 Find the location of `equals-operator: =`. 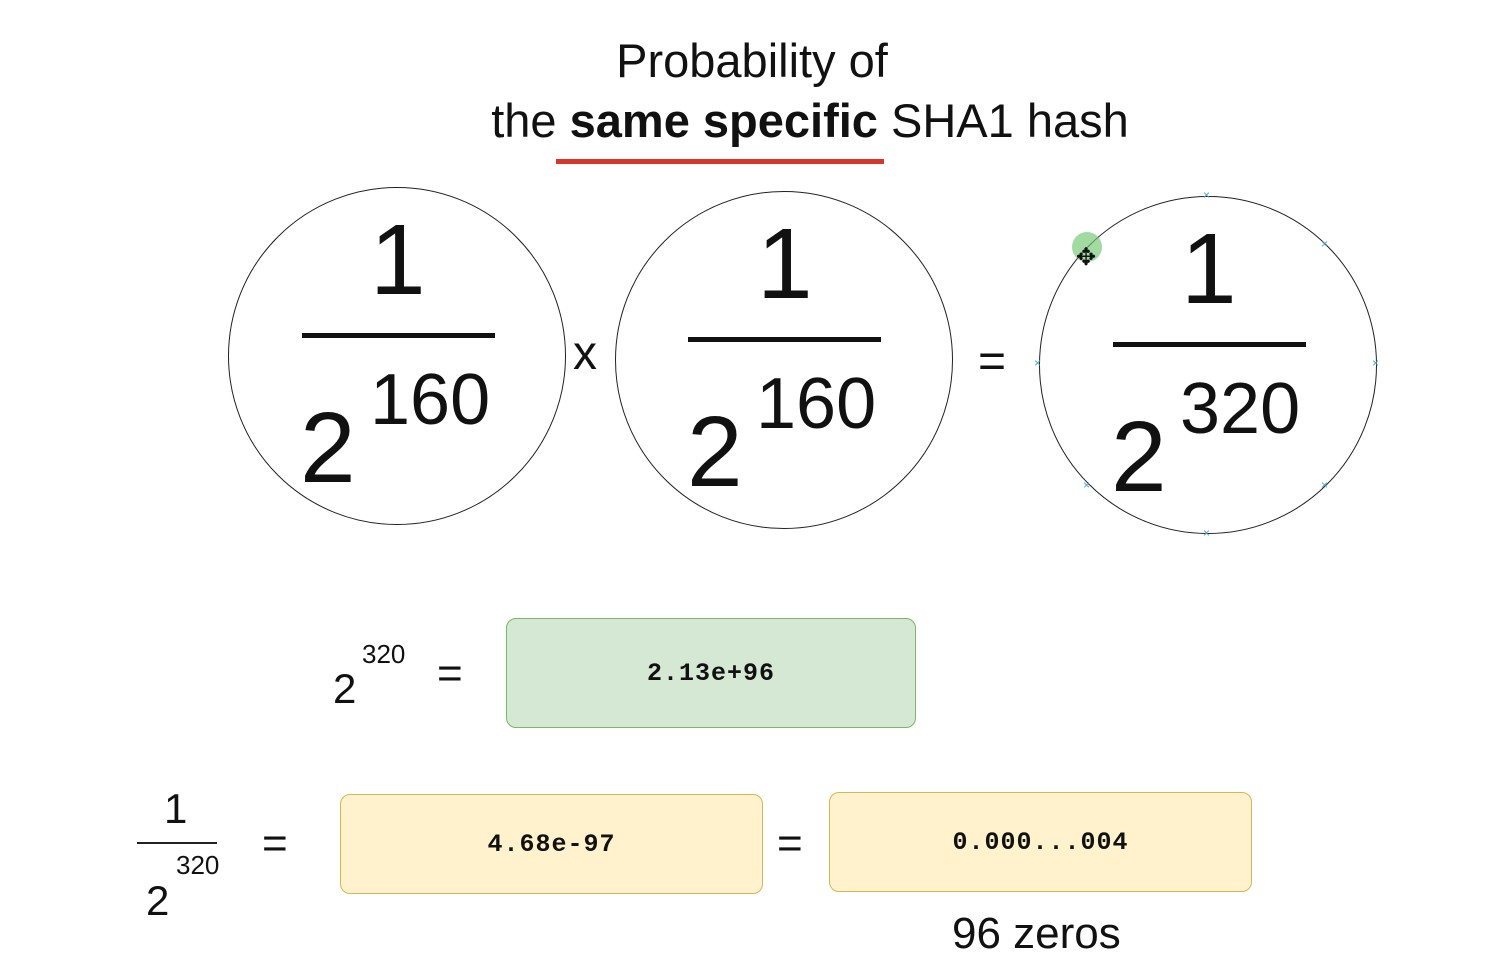

equals-operator: = is located at coordinates (992, 361).